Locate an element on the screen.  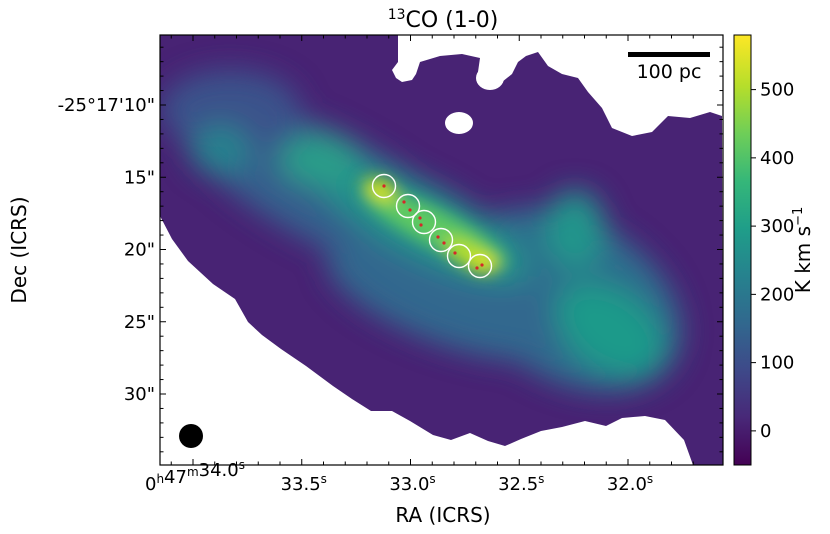
colorbar-gradient is located at coordinates (742, 250).